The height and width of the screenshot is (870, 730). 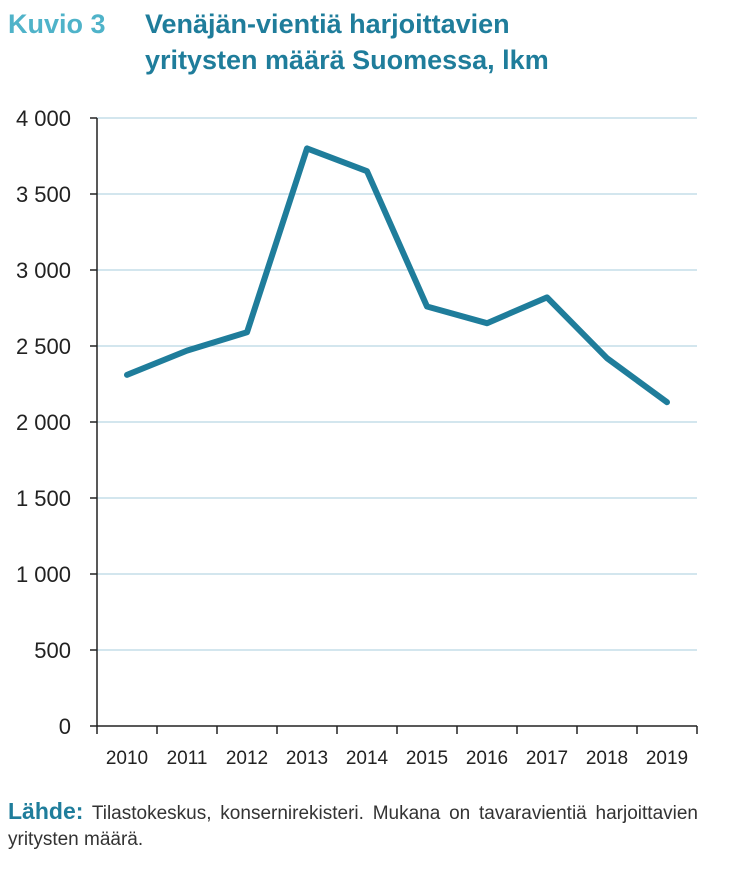 I want to click on x-tick-label: 2012, so click(x=247, y=758).